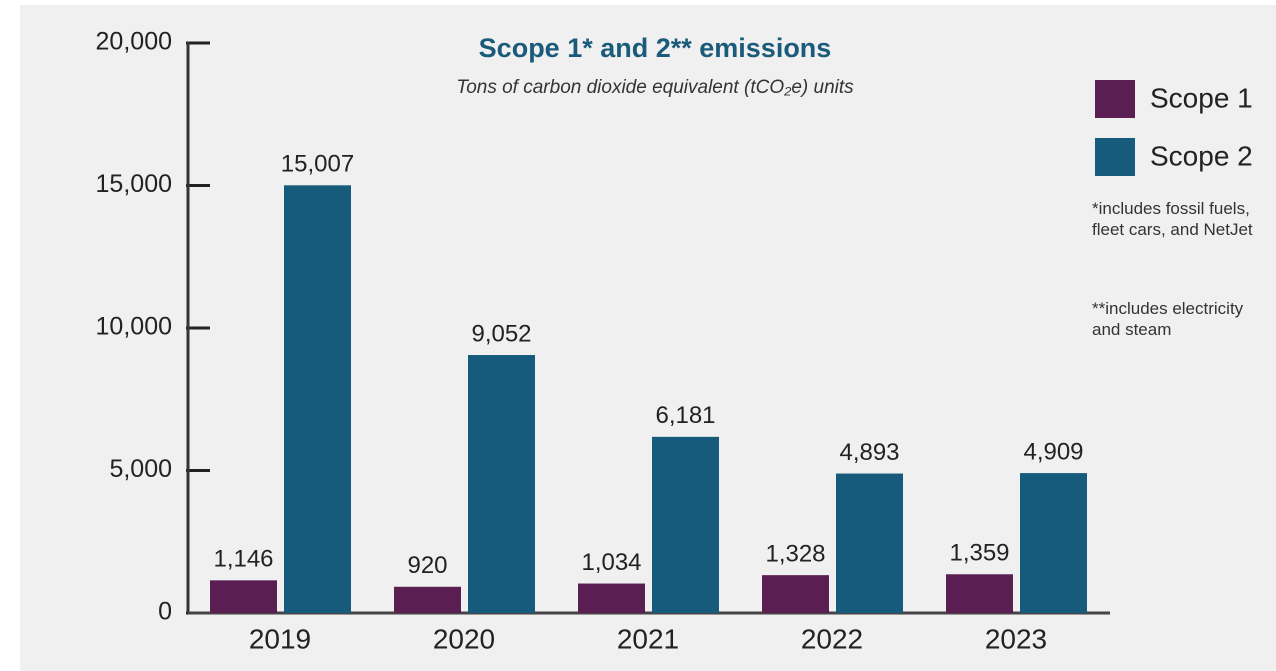 The image size is (1276, 671). I want to click on y-tick-label: 10,000, so click(134, 327).